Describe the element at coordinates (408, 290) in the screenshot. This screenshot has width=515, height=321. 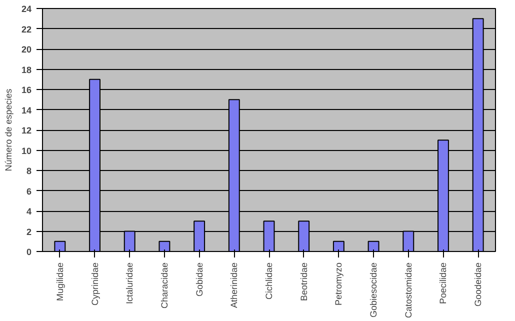
I see `x-tick-label: Catostomidae` at that location.